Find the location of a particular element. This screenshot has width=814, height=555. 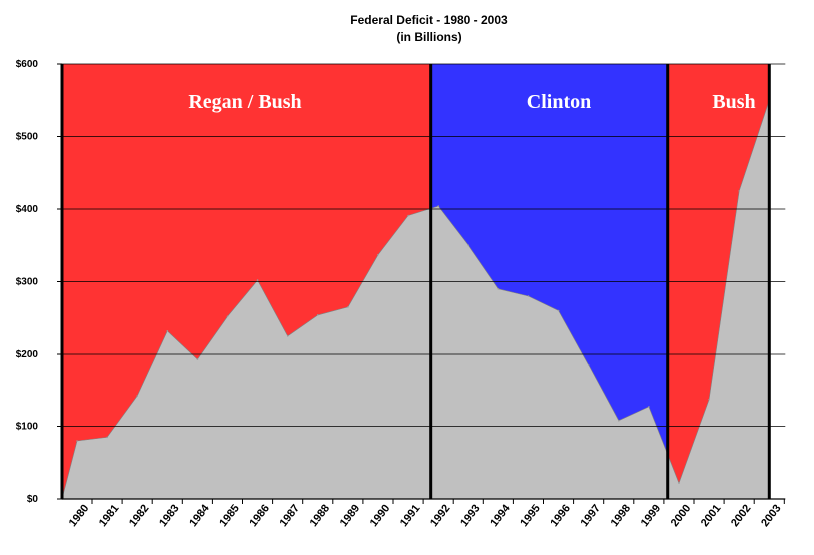

y-tick-label-1: $100 is located at coordinates (27, 427).